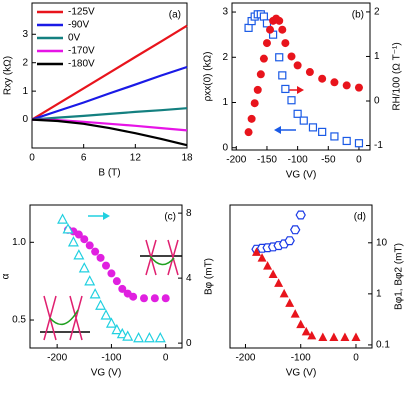 The image size is (409, 399). What do you see at coordinates (208, 77) in the screenshot?
I see `y-axis-label: ρxx(0) (kΩ)` at bounding box center [208, 77].